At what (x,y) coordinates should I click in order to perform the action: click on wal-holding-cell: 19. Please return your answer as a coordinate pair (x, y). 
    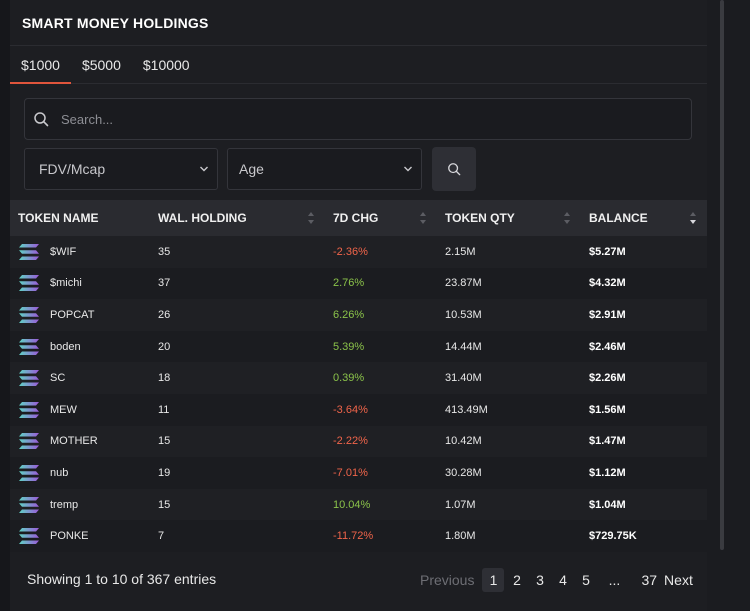
    Looking at the image, I should click on (164, 472).